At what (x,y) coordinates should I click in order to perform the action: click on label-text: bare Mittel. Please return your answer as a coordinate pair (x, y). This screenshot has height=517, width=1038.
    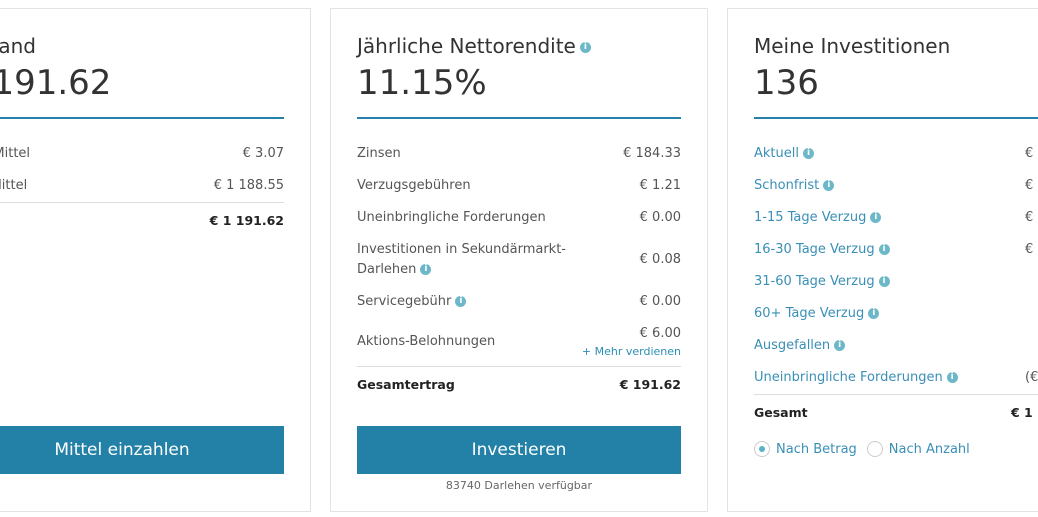
    Looking at the image, I should click on (15, 153).